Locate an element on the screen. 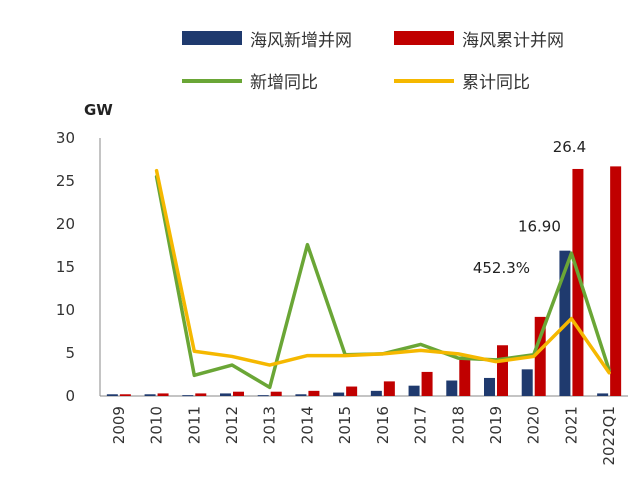 Image resolution: width=638 pixels, height=481 pixels. x-tick-label: 2010 is located at coordinates (157, 425).